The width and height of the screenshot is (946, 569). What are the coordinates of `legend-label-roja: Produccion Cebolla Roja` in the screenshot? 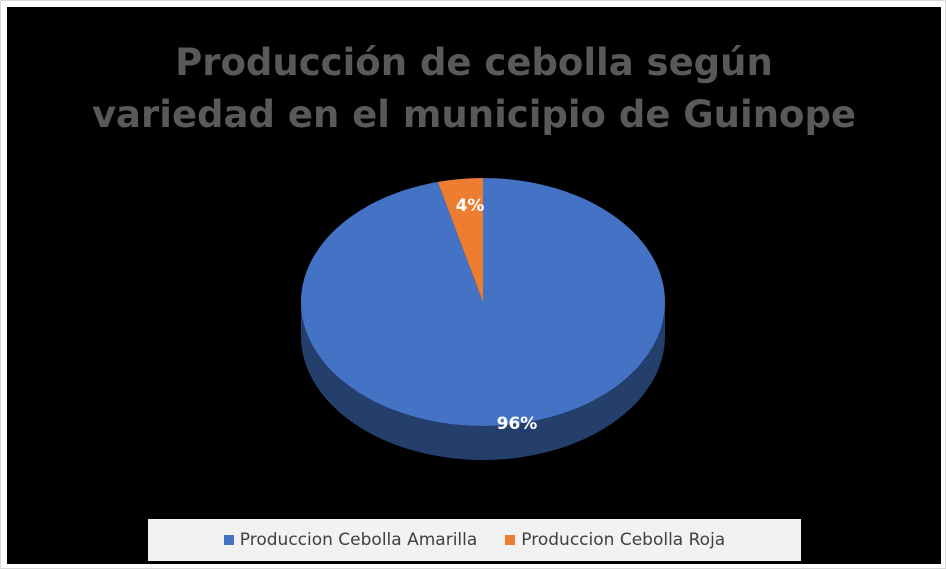 It's located at (623, 540).